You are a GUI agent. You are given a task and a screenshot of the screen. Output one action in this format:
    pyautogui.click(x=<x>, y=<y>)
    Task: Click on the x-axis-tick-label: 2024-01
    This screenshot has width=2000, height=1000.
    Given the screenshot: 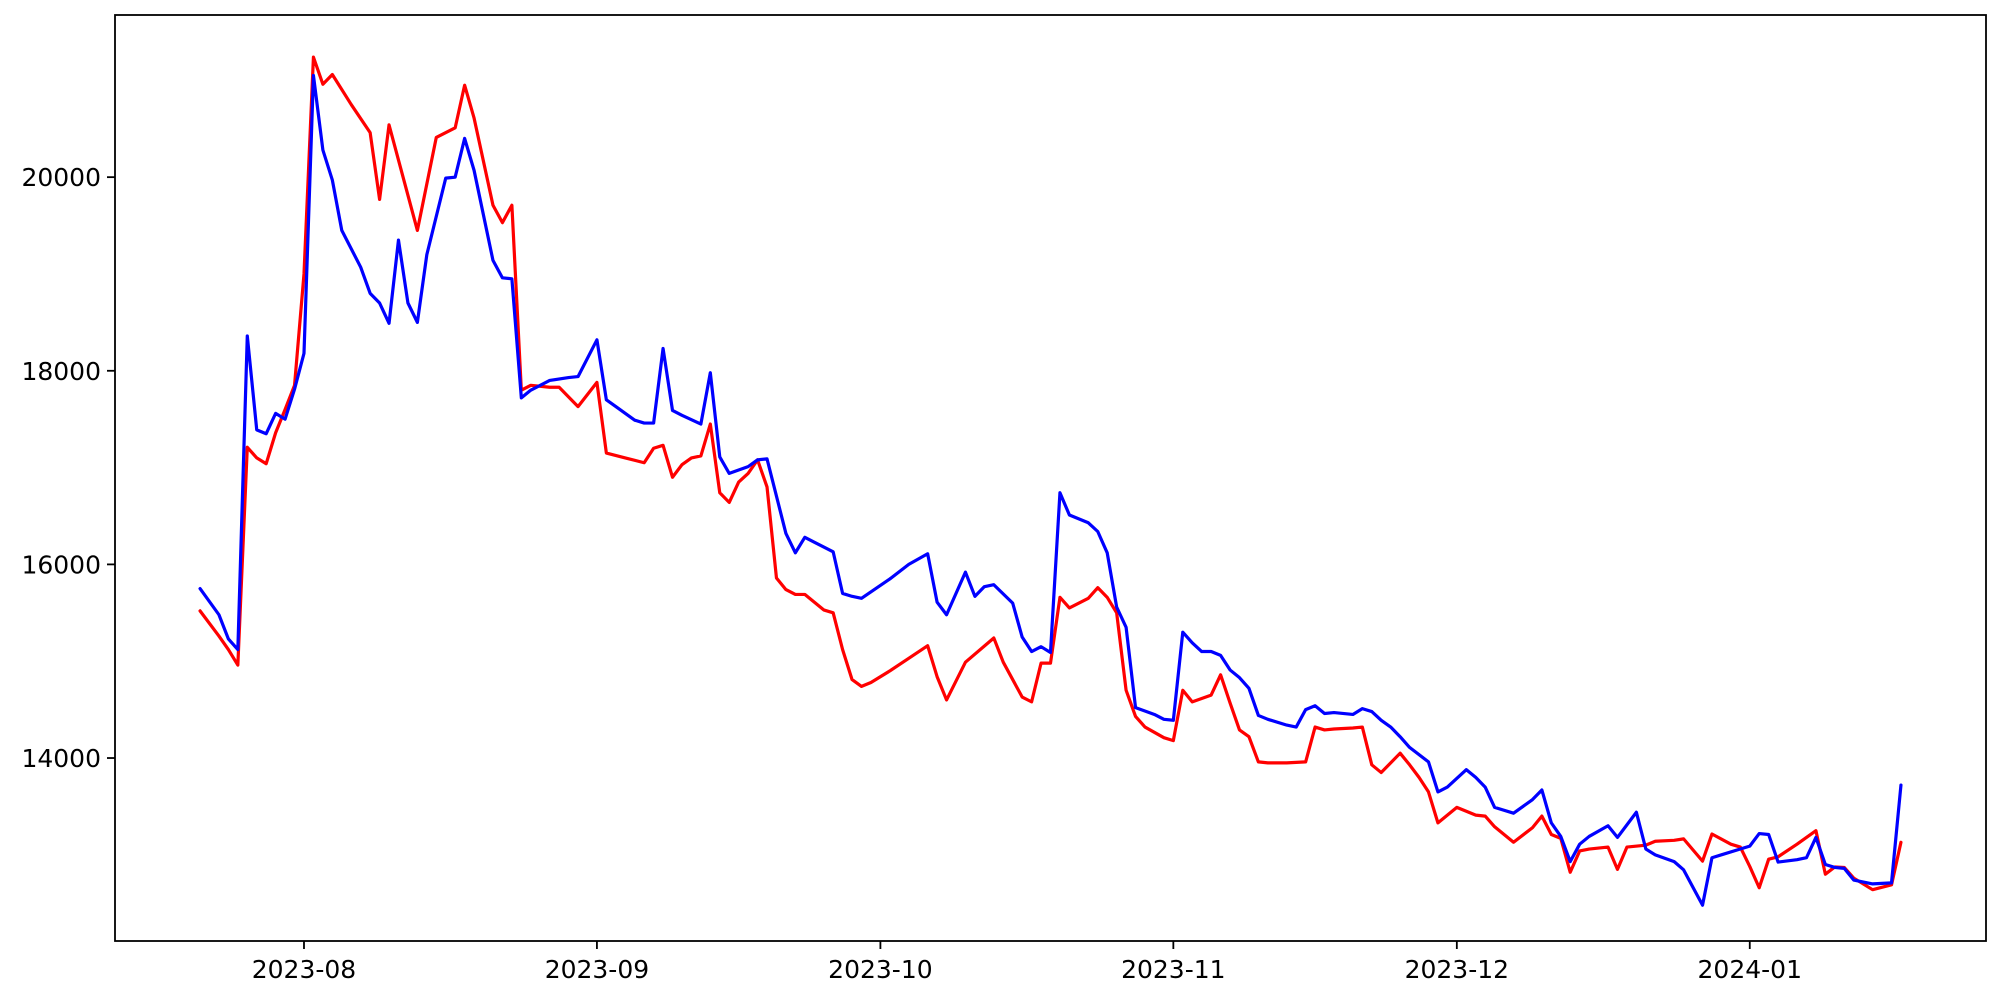 What is the action you would take?
    pyautogui.click(x=1750, y=969)
    